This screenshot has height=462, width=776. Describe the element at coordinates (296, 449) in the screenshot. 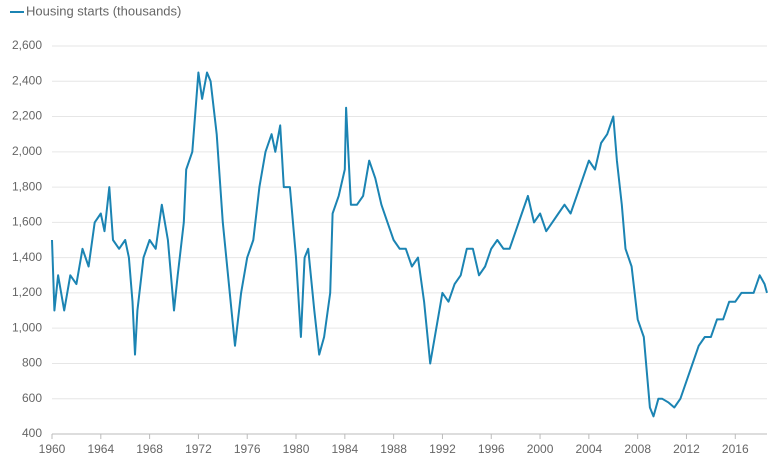

I see `x-tick-label: 1980` at that location.